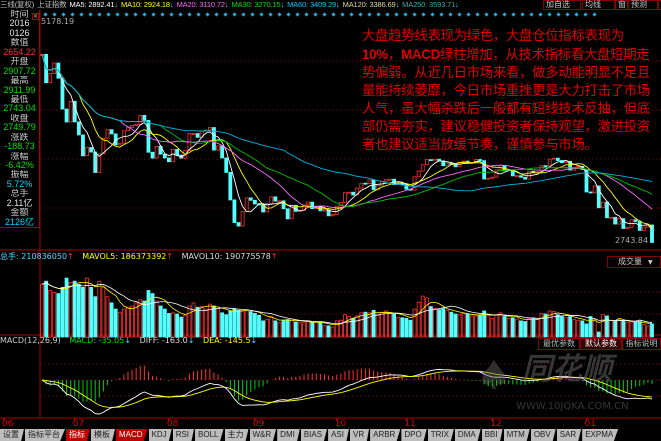  I want to click on tab-dpo: DPO, so click(414, 435).